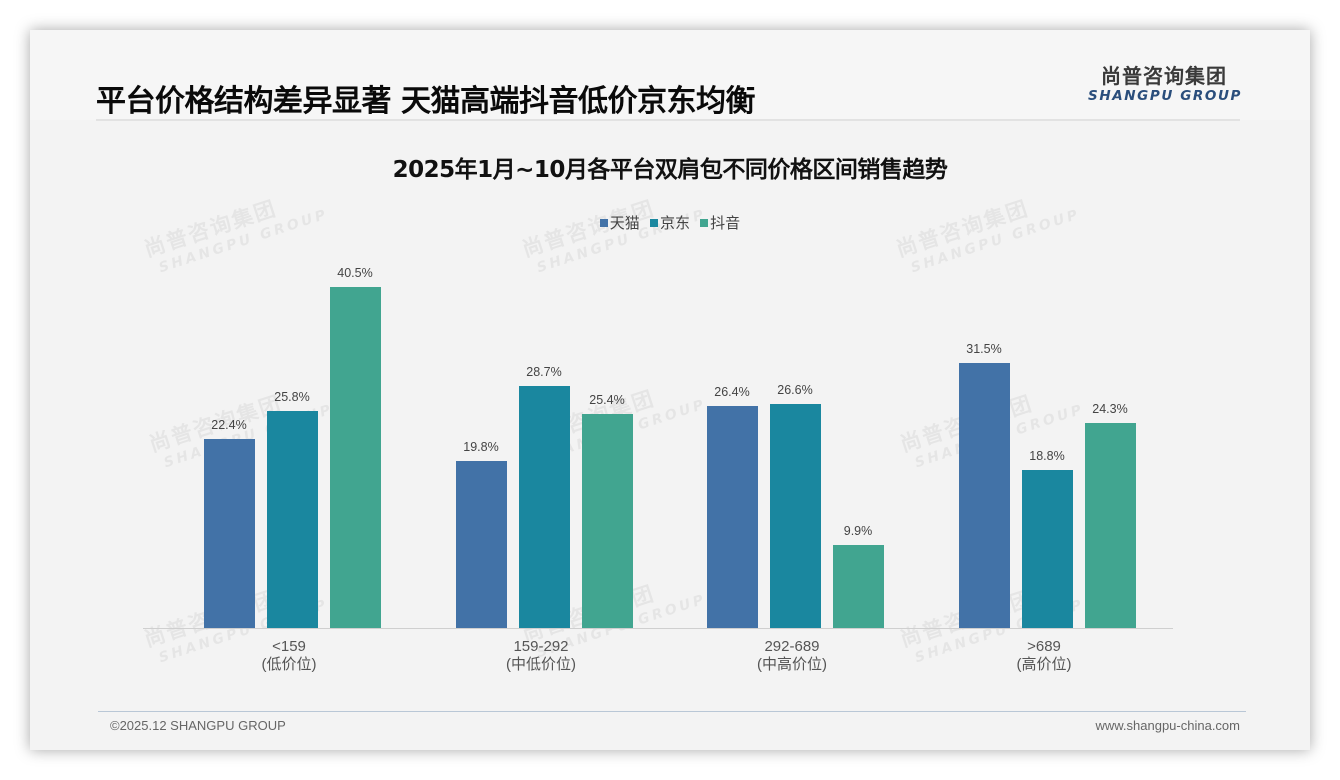 This screenshot has width=1340, height=780. I want to click on data-label-tmall: 22.4%, so click(229, 425).